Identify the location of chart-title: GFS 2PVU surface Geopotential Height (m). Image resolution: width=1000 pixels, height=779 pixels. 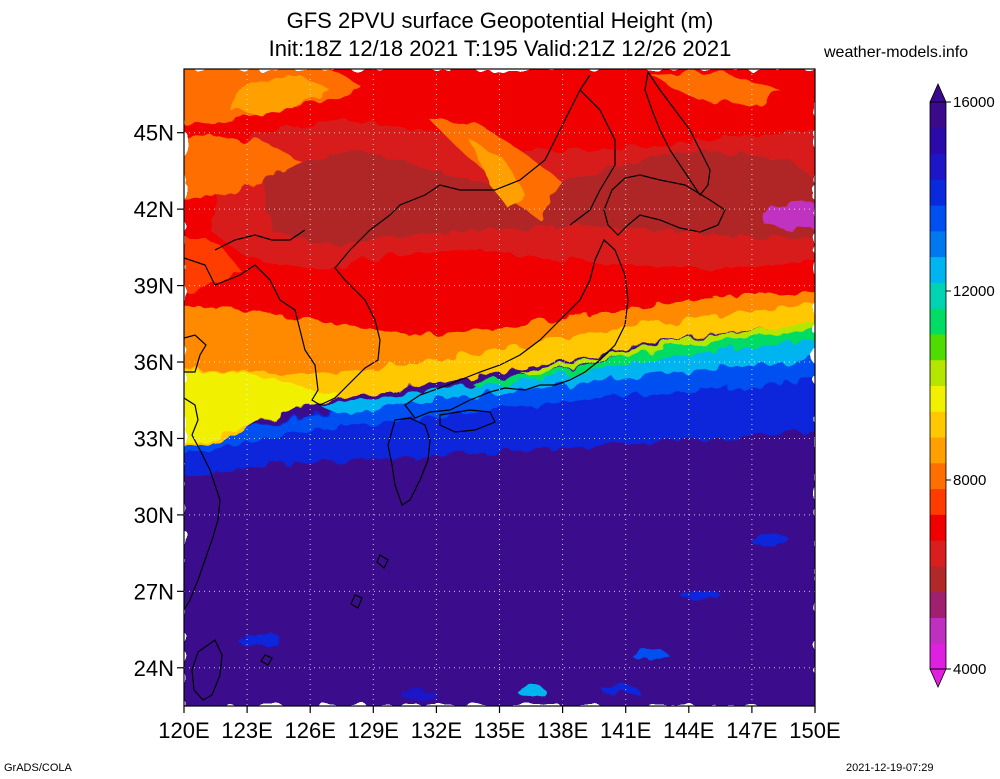
(500, 20).